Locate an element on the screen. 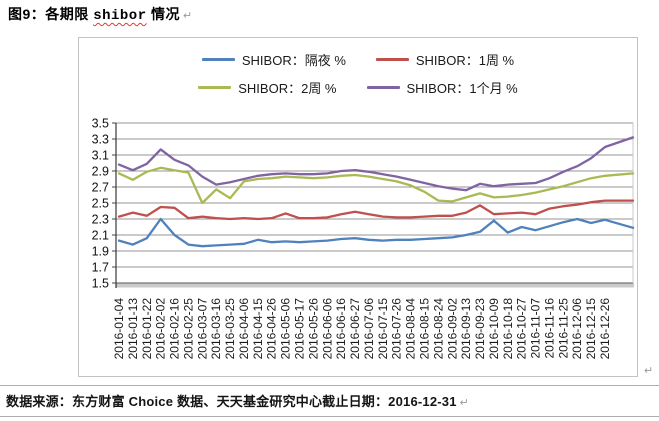 Image resolution: width=659 pixels, height=421 pixels. legend-label-1week: SHIBOR：1周 % is located at coordinates (465, 60).